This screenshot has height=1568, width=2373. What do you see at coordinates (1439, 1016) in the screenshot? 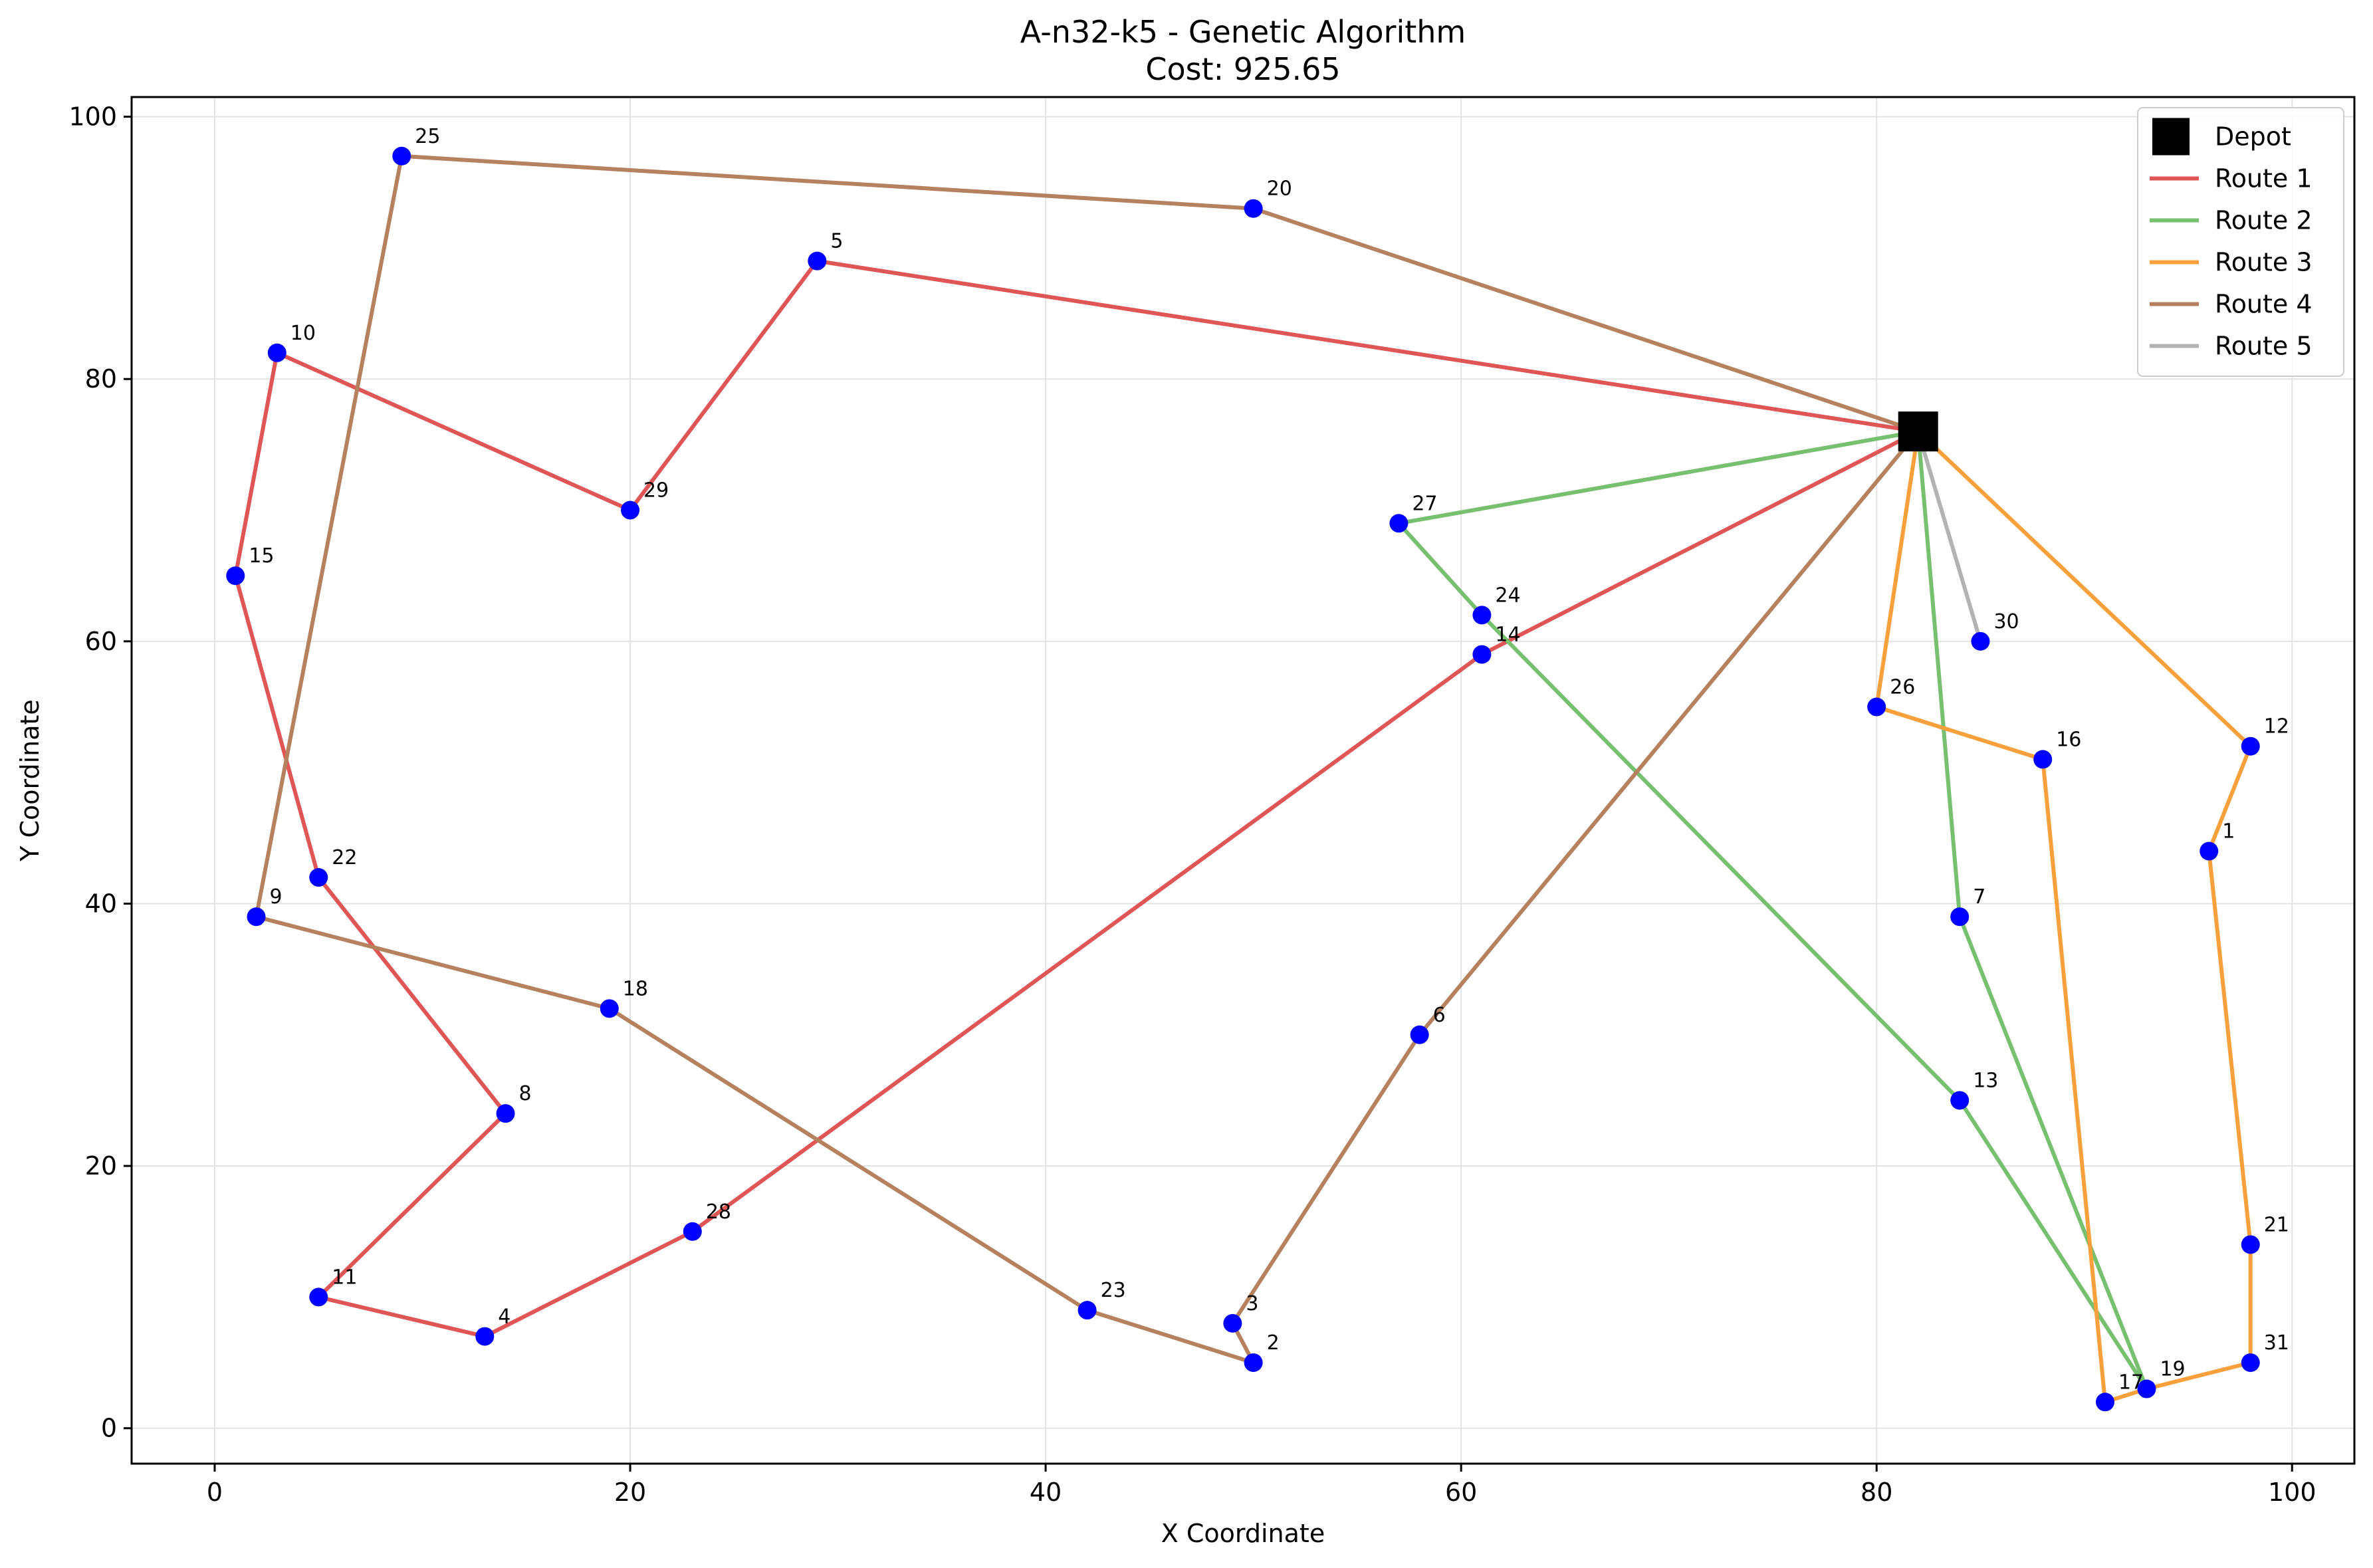
I see `customer-label-6: 6` at bounding box center [1439, 1016].